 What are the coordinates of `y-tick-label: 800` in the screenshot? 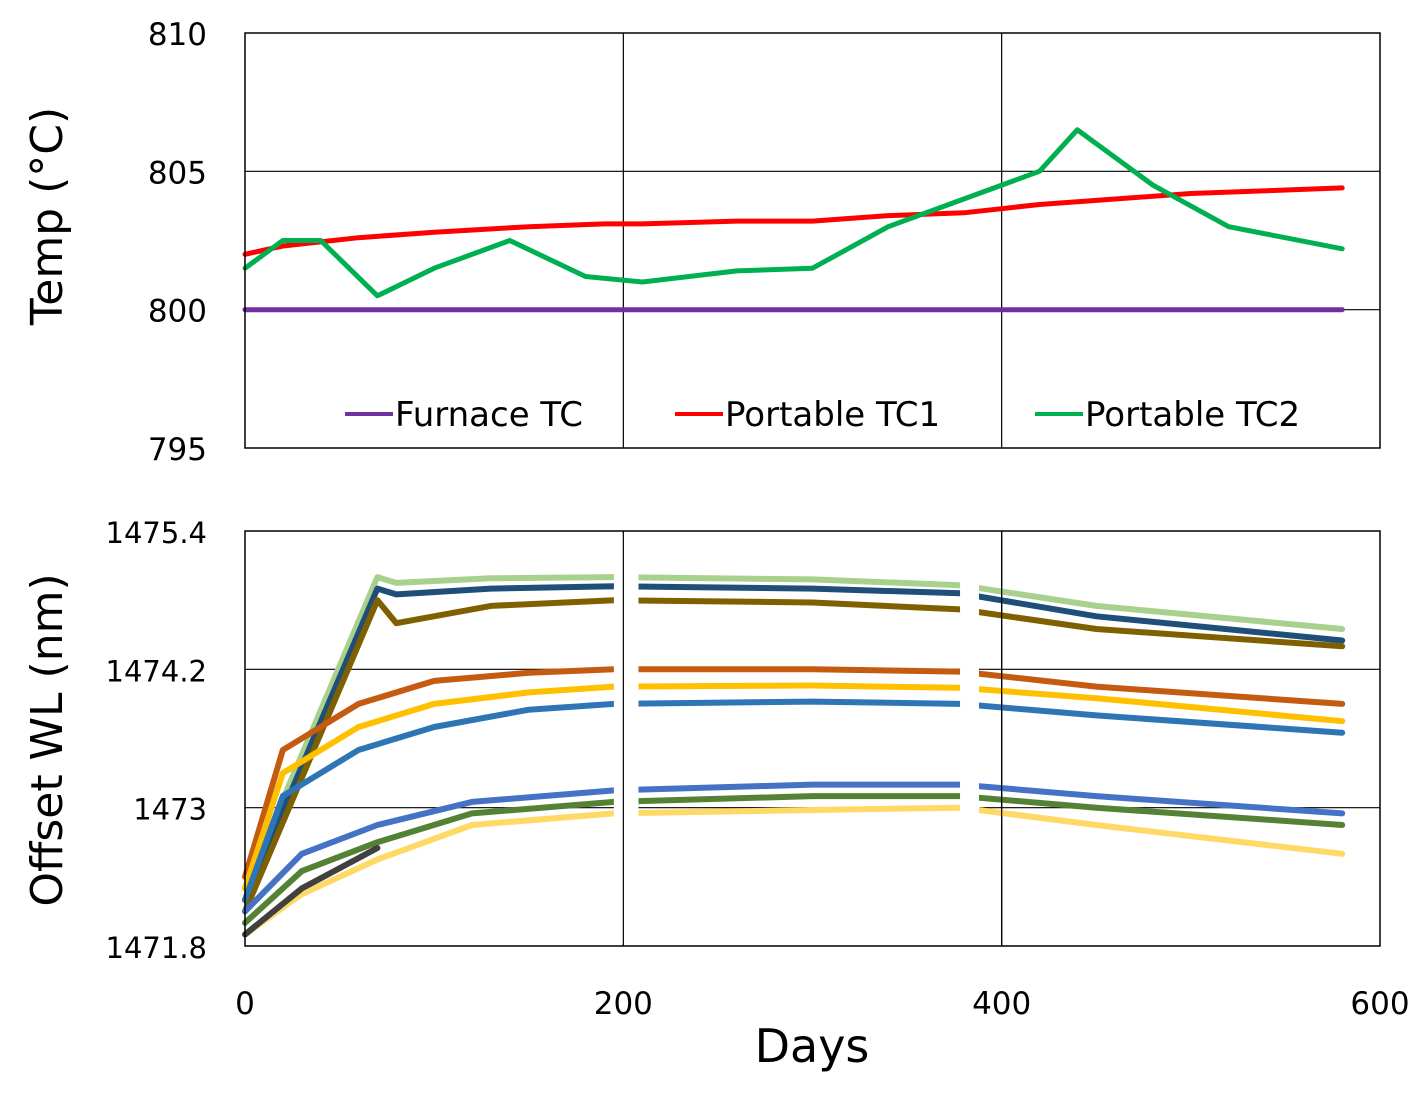 It's located at (177, 312).